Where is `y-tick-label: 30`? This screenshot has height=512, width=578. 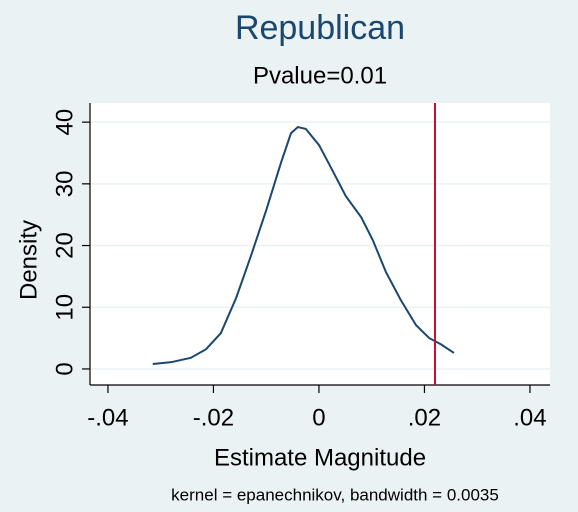 y-tick-label: 30 is located at coordinates (64, 183).